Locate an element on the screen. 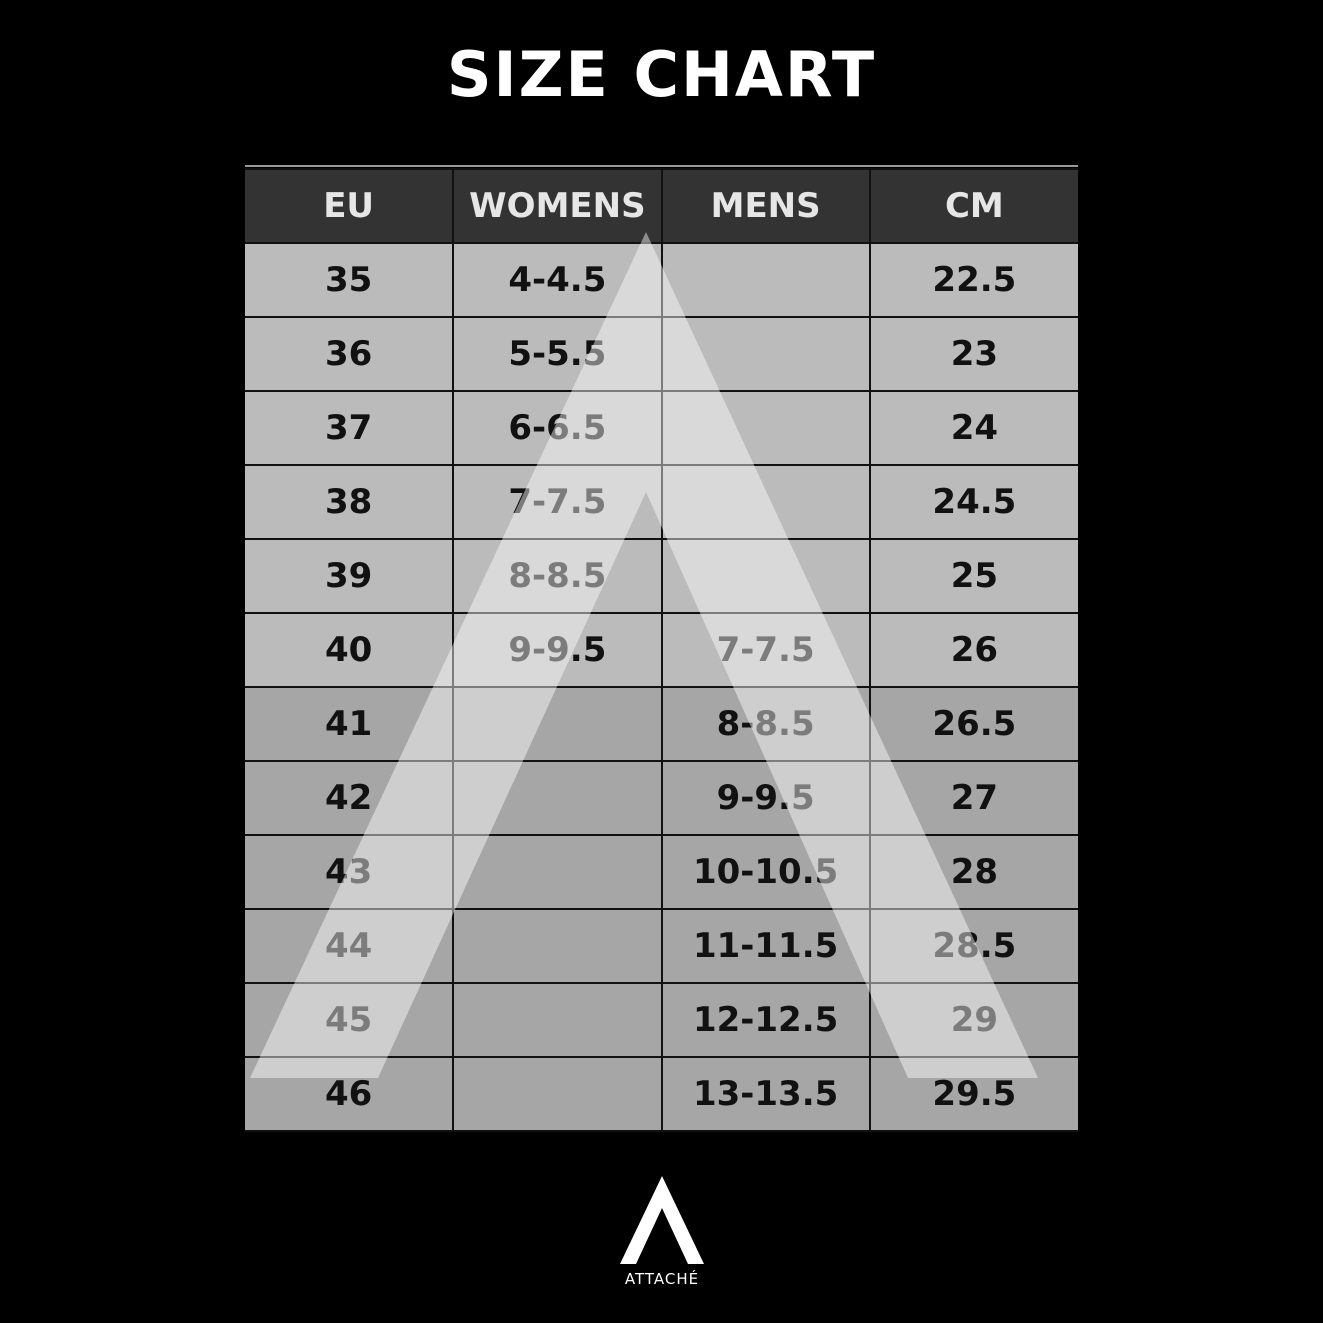  cell-eu: 43 is located at coordinates (350, 872).